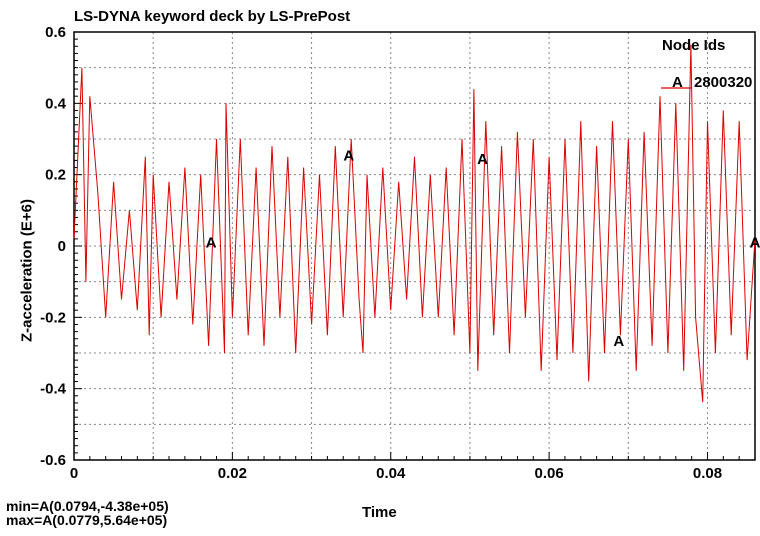 The width and height of the screenshot is (760, 536). What do you see at coordinates (723, 82) in the screenshot?
I see `legend-series-name: 2800320` at bounding box center [723, 82].